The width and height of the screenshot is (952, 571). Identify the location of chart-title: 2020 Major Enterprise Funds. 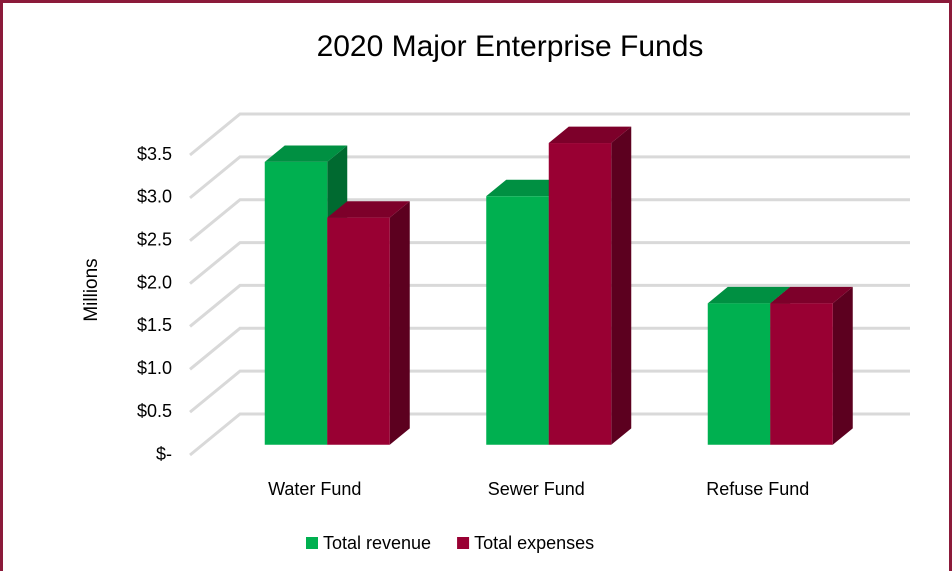
(510, 46).